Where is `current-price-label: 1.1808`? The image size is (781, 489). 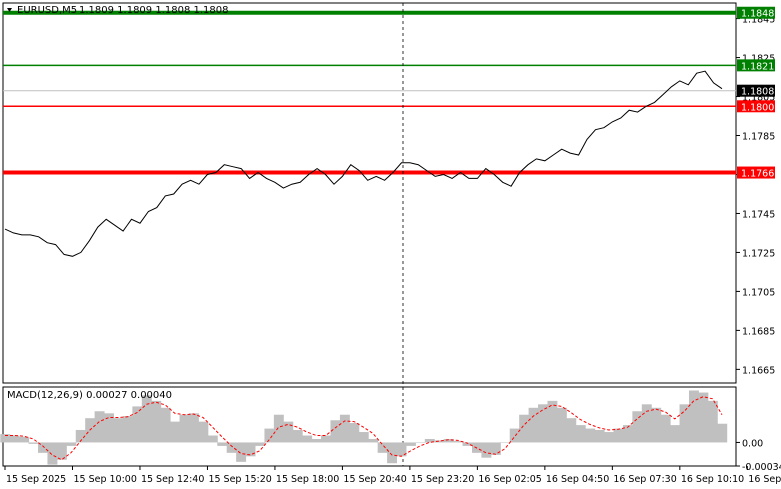
current-price-label: 1.1808 is located at coordinates (757, 92).